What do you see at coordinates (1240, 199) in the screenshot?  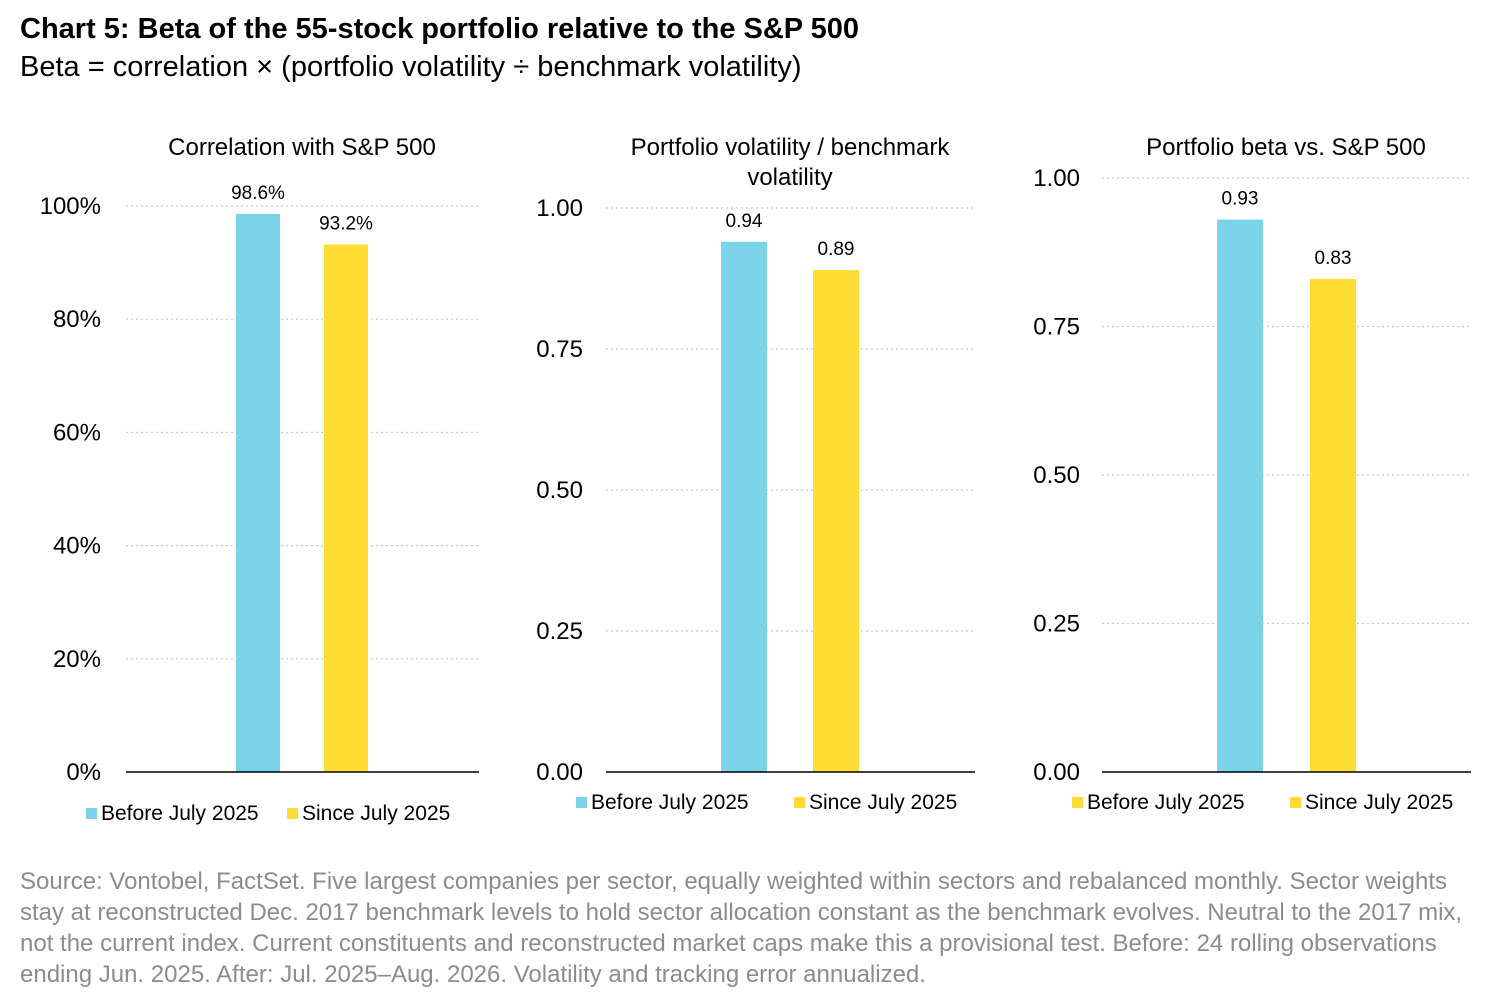 I see `data-label: 0.93` at bounding box center [1240, 199].